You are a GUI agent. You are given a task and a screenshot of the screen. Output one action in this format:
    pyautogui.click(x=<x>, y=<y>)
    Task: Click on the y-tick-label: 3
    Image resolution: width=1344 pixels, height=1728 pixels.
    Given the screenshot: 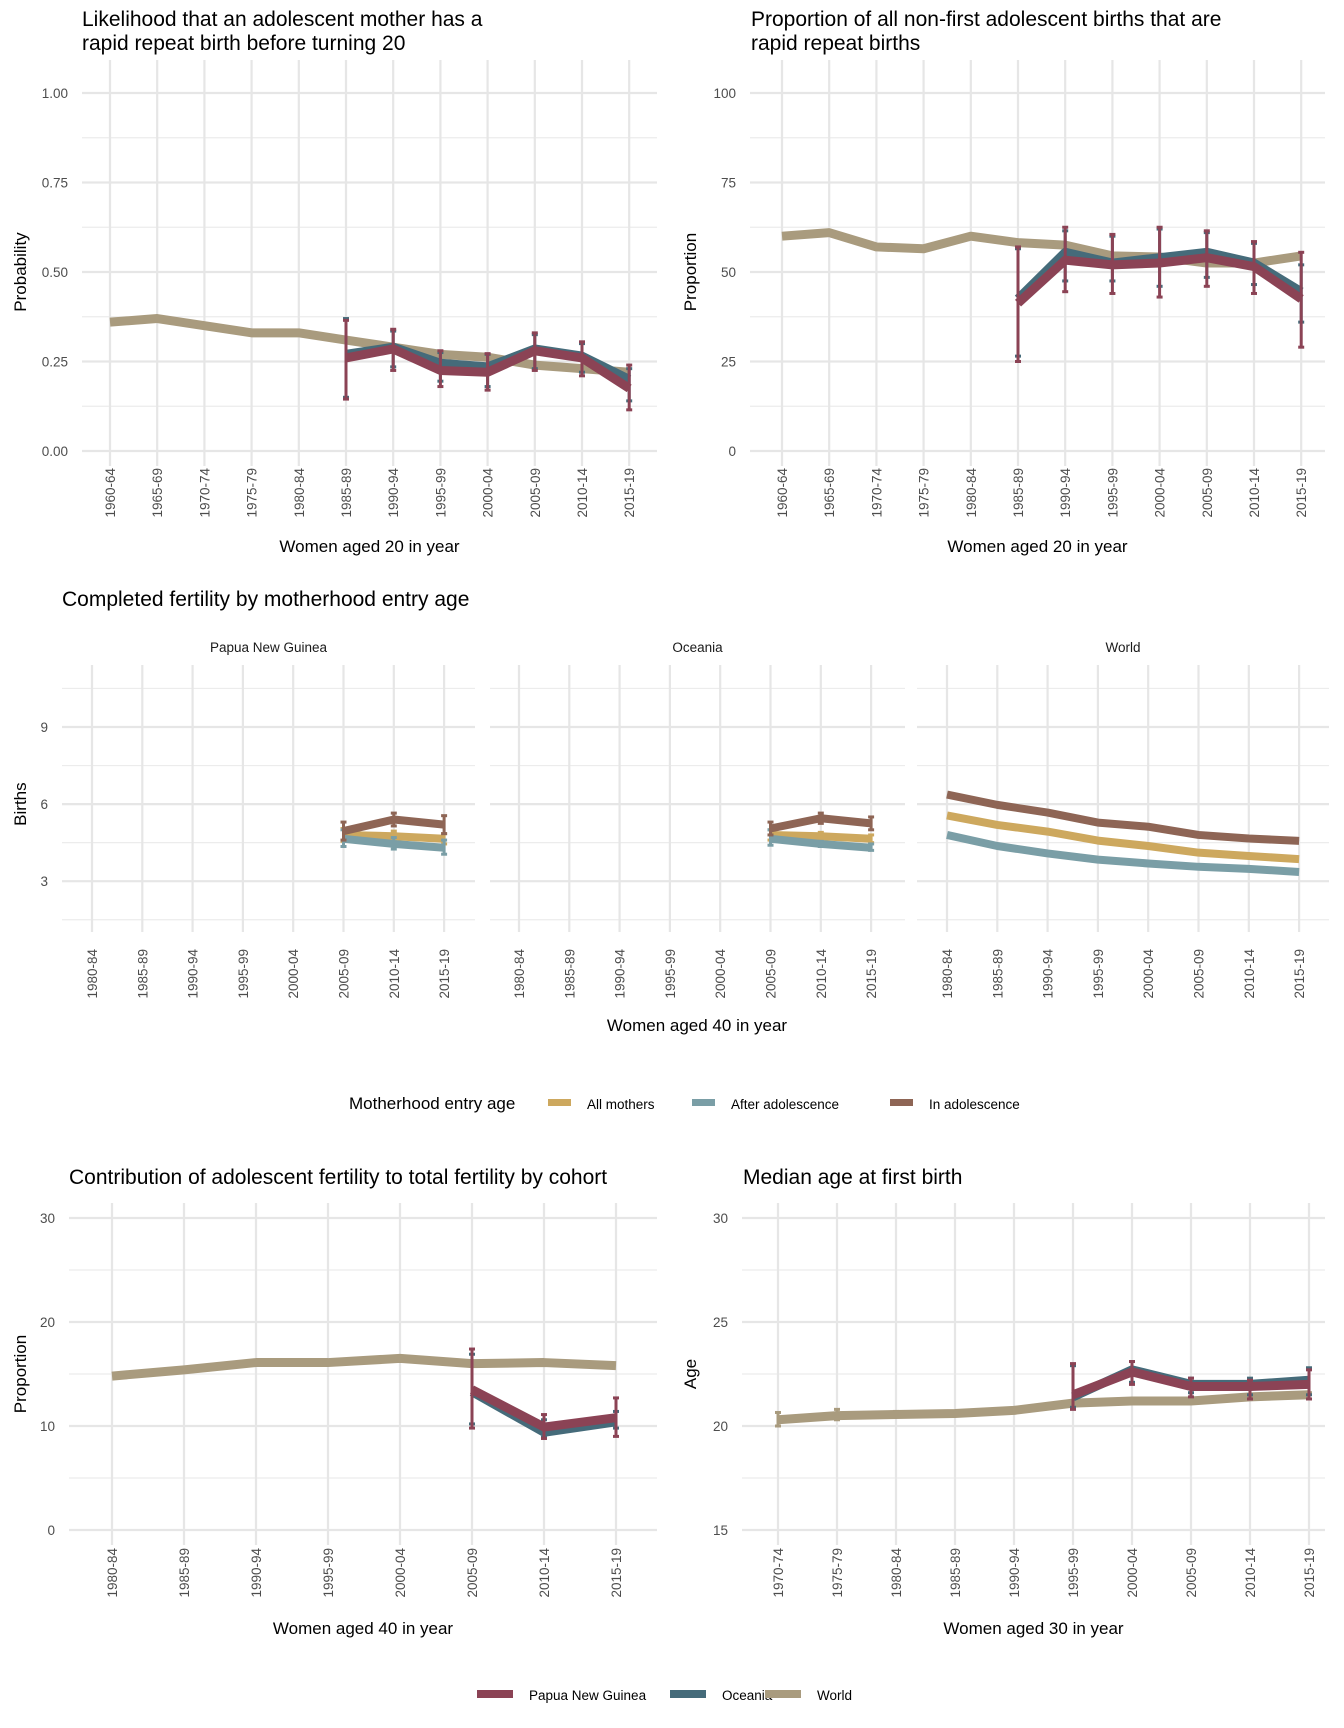 What is the action you would take?
    pyautogui.click(x=44, y=881)
    